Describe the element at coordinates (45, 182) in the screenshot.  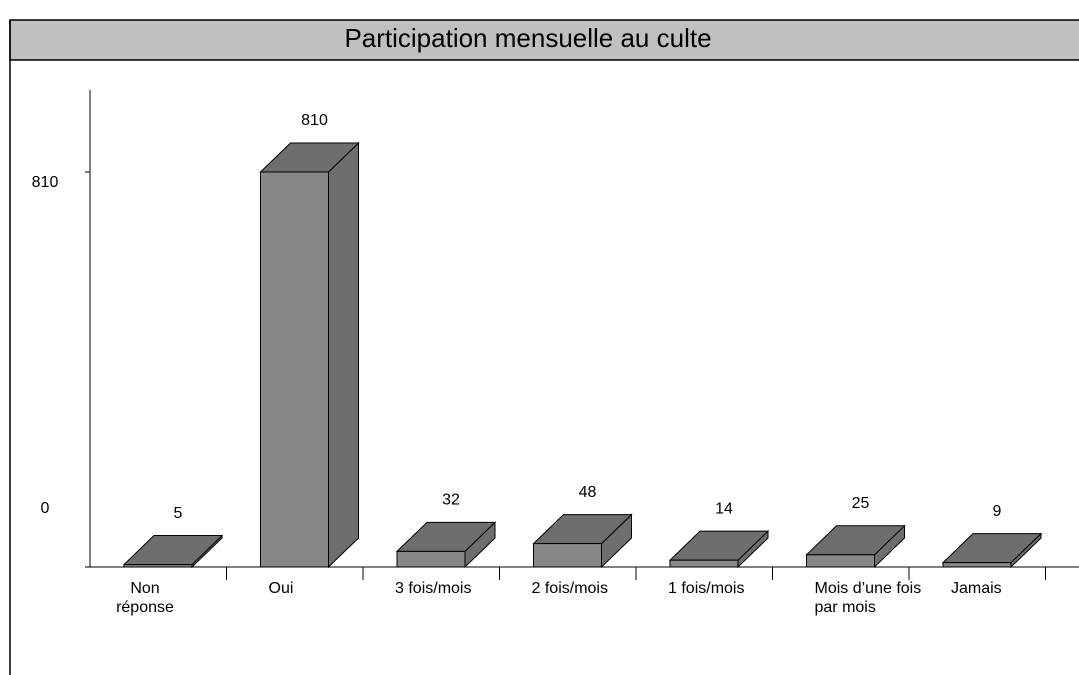
I see `y-tick-label: 810` at that location.